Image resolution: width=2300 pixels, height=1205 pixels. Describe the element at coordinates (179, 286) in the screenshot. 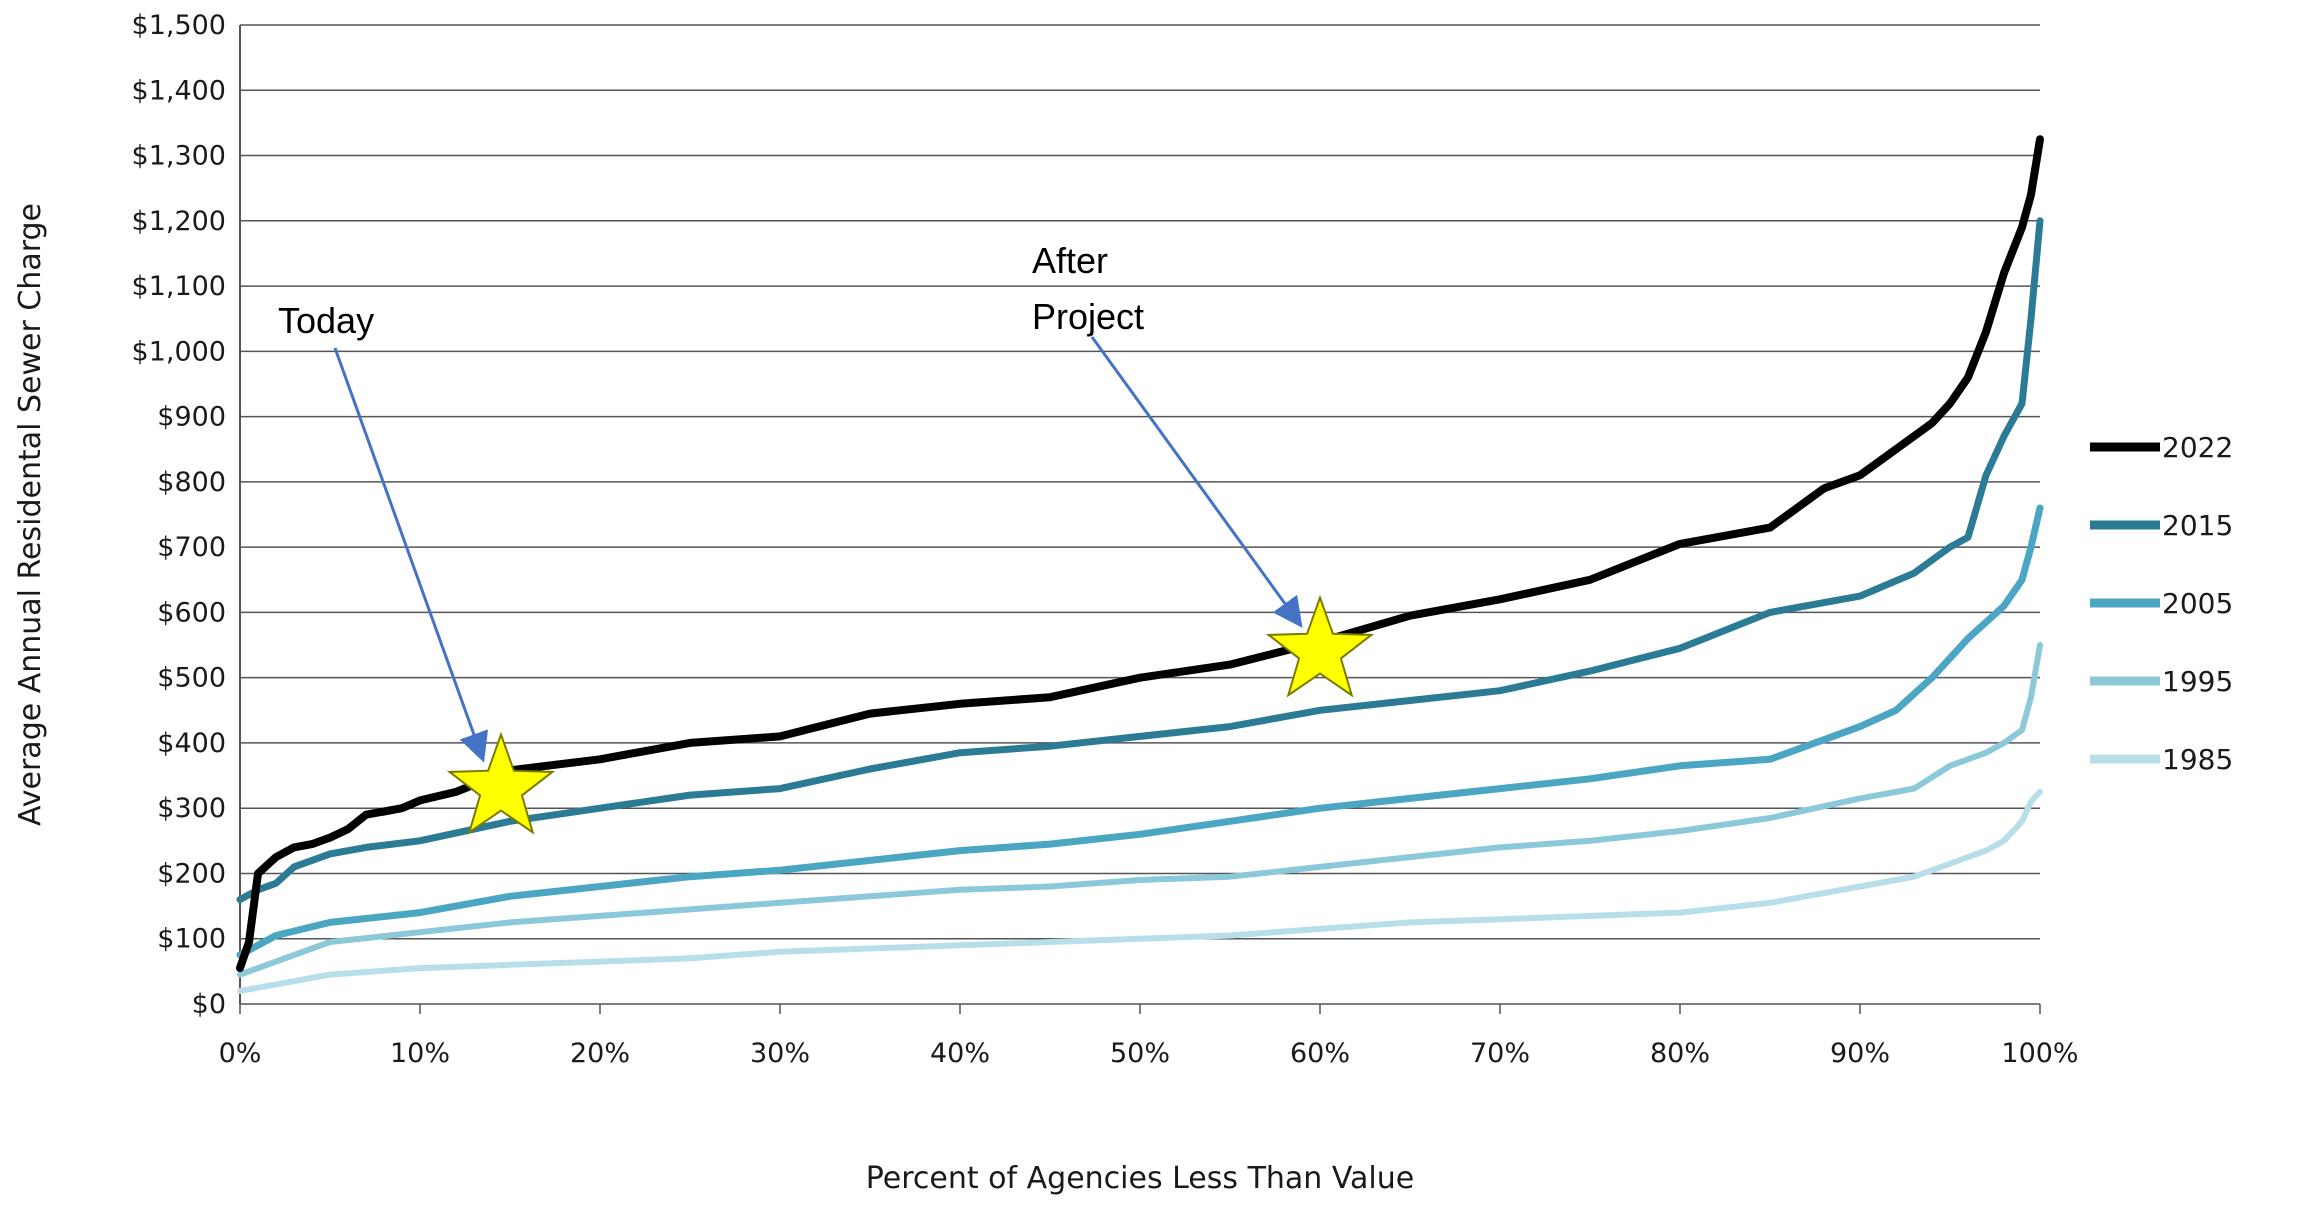

I see `y-tick-label: $1,100` at that location.